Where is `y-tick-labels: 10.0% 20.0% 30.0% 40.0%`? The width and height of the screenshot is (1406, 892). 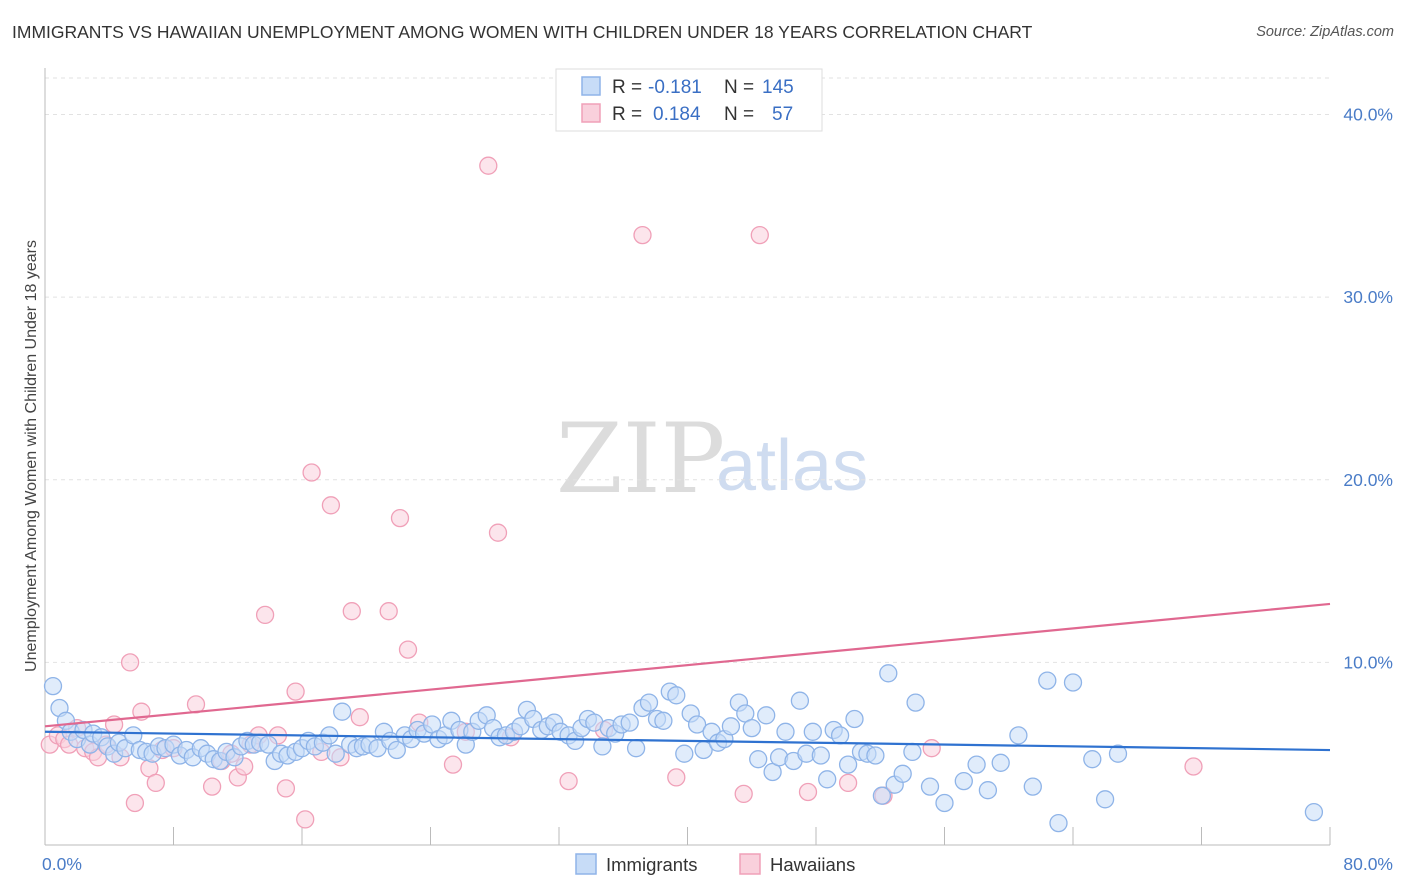 y-tick-labels: 10.0% 20.0% 30.0% 40.0% is located at coordinates (1368, 389).